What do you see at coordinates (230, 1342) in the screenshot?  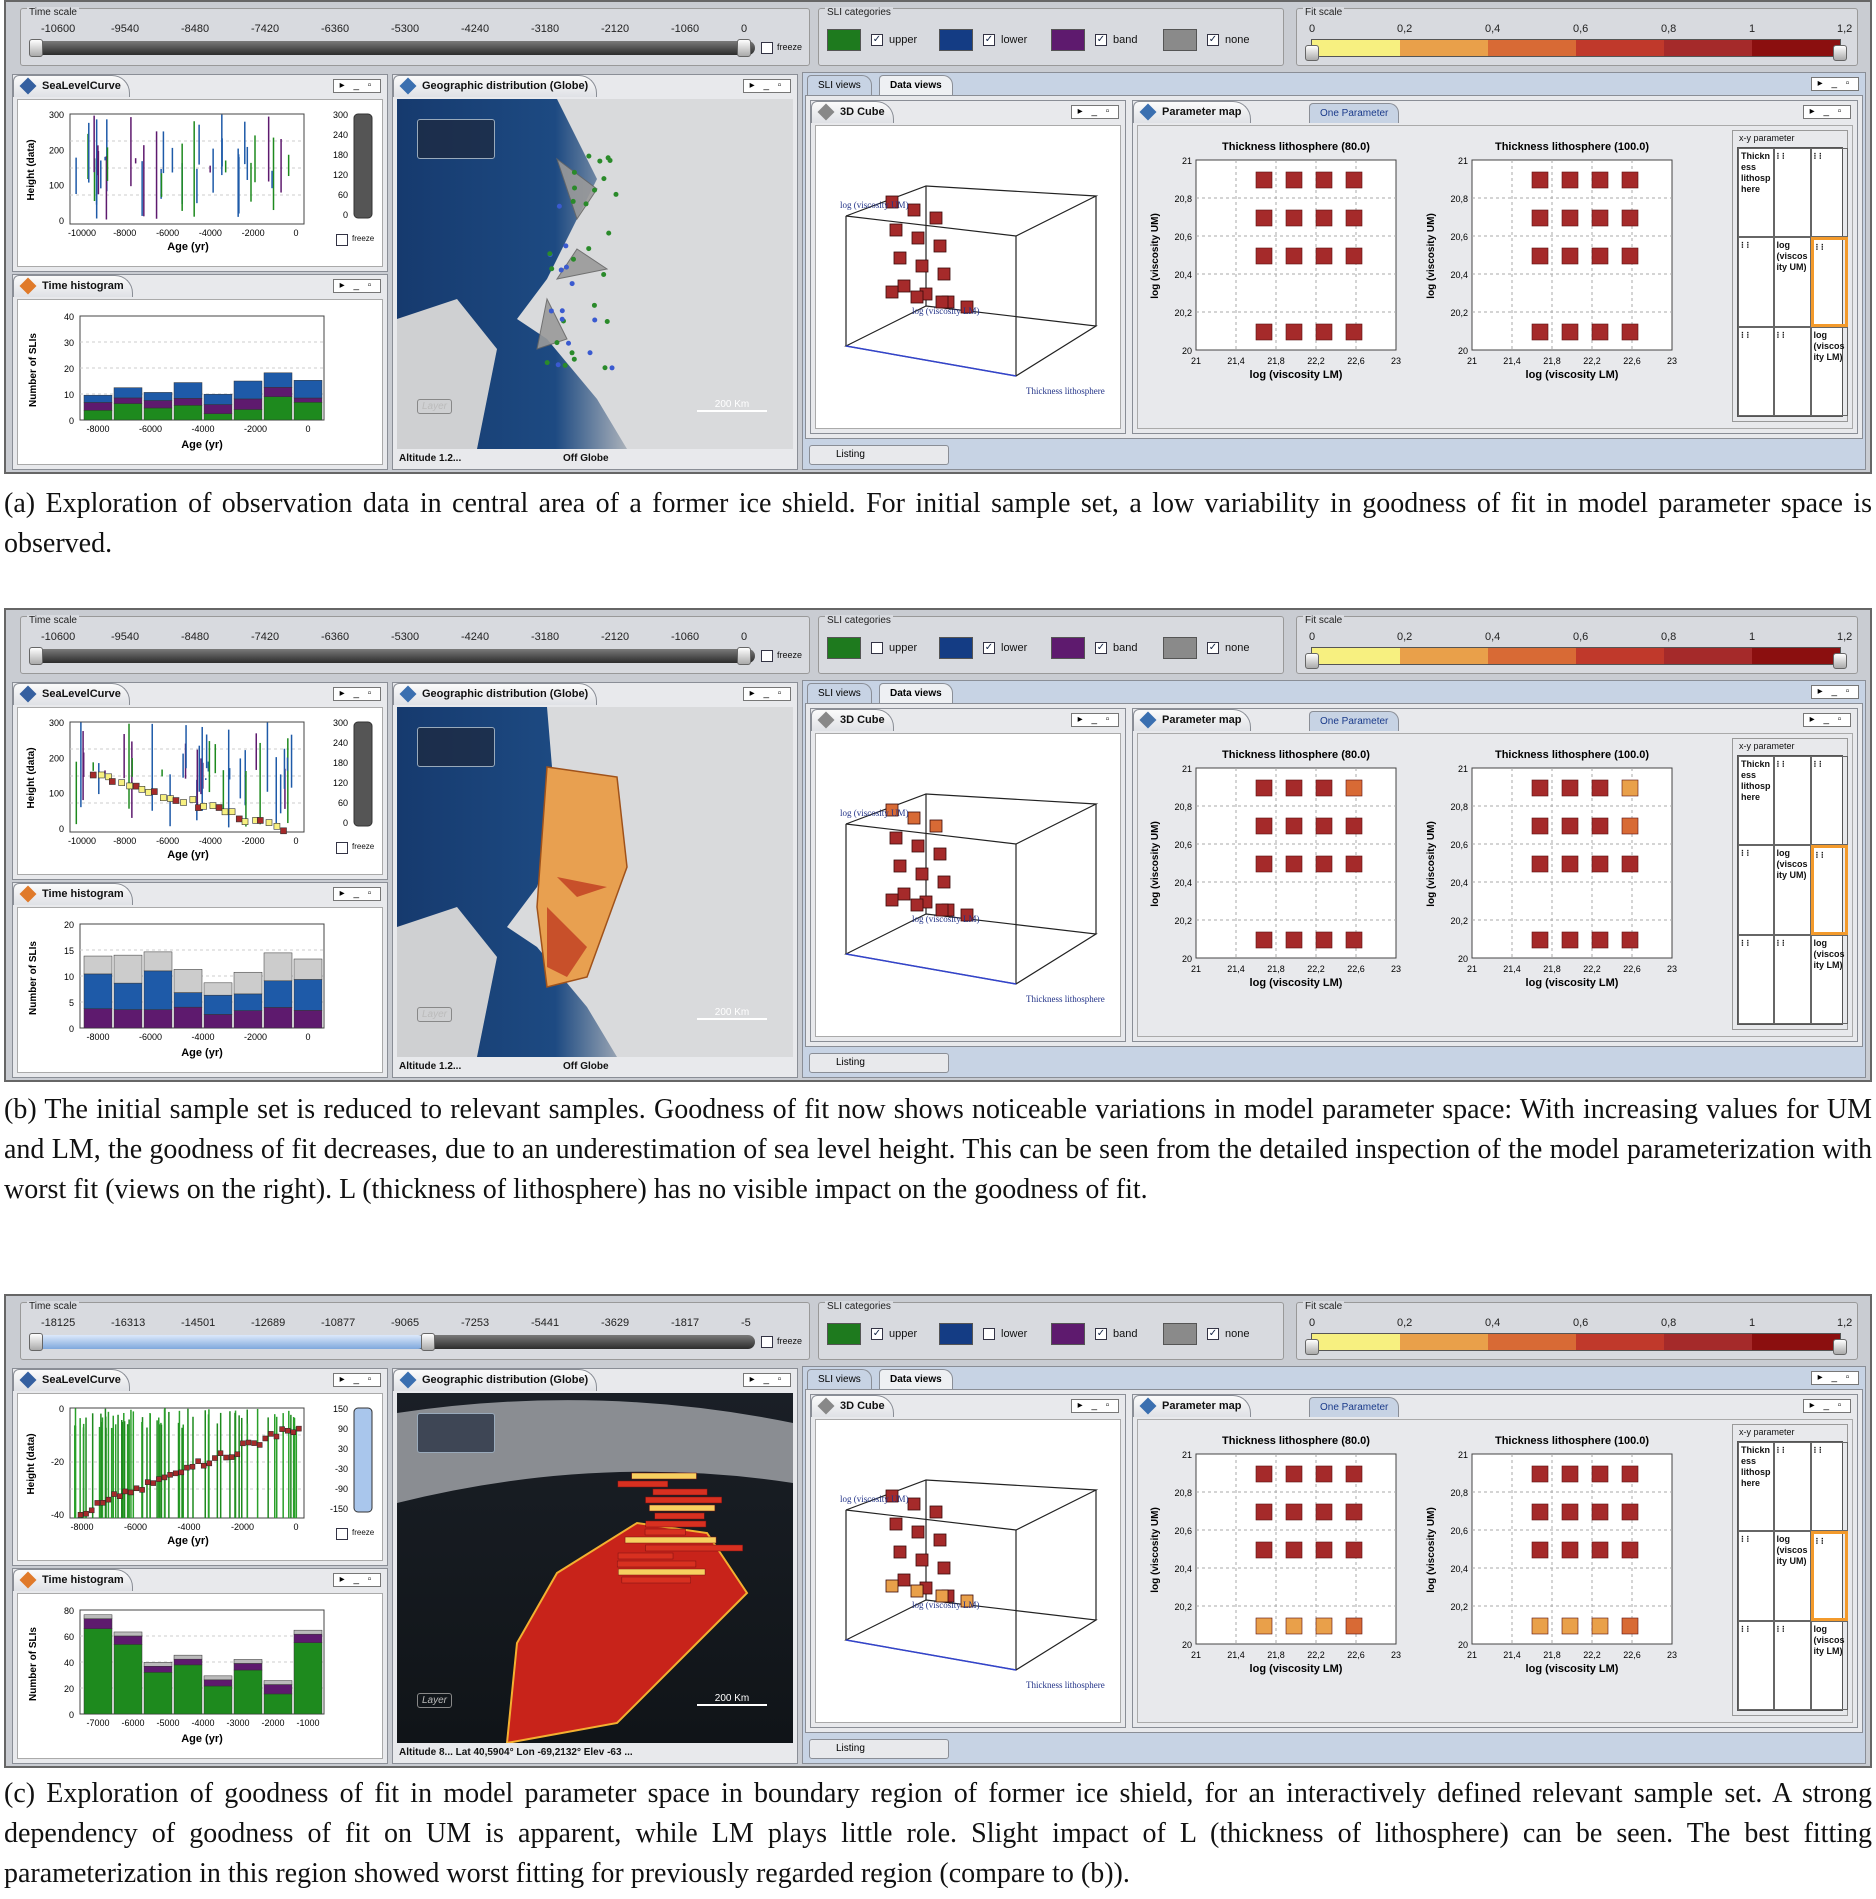 I see `time-scale-selection` at bounding box center [230, 1342].